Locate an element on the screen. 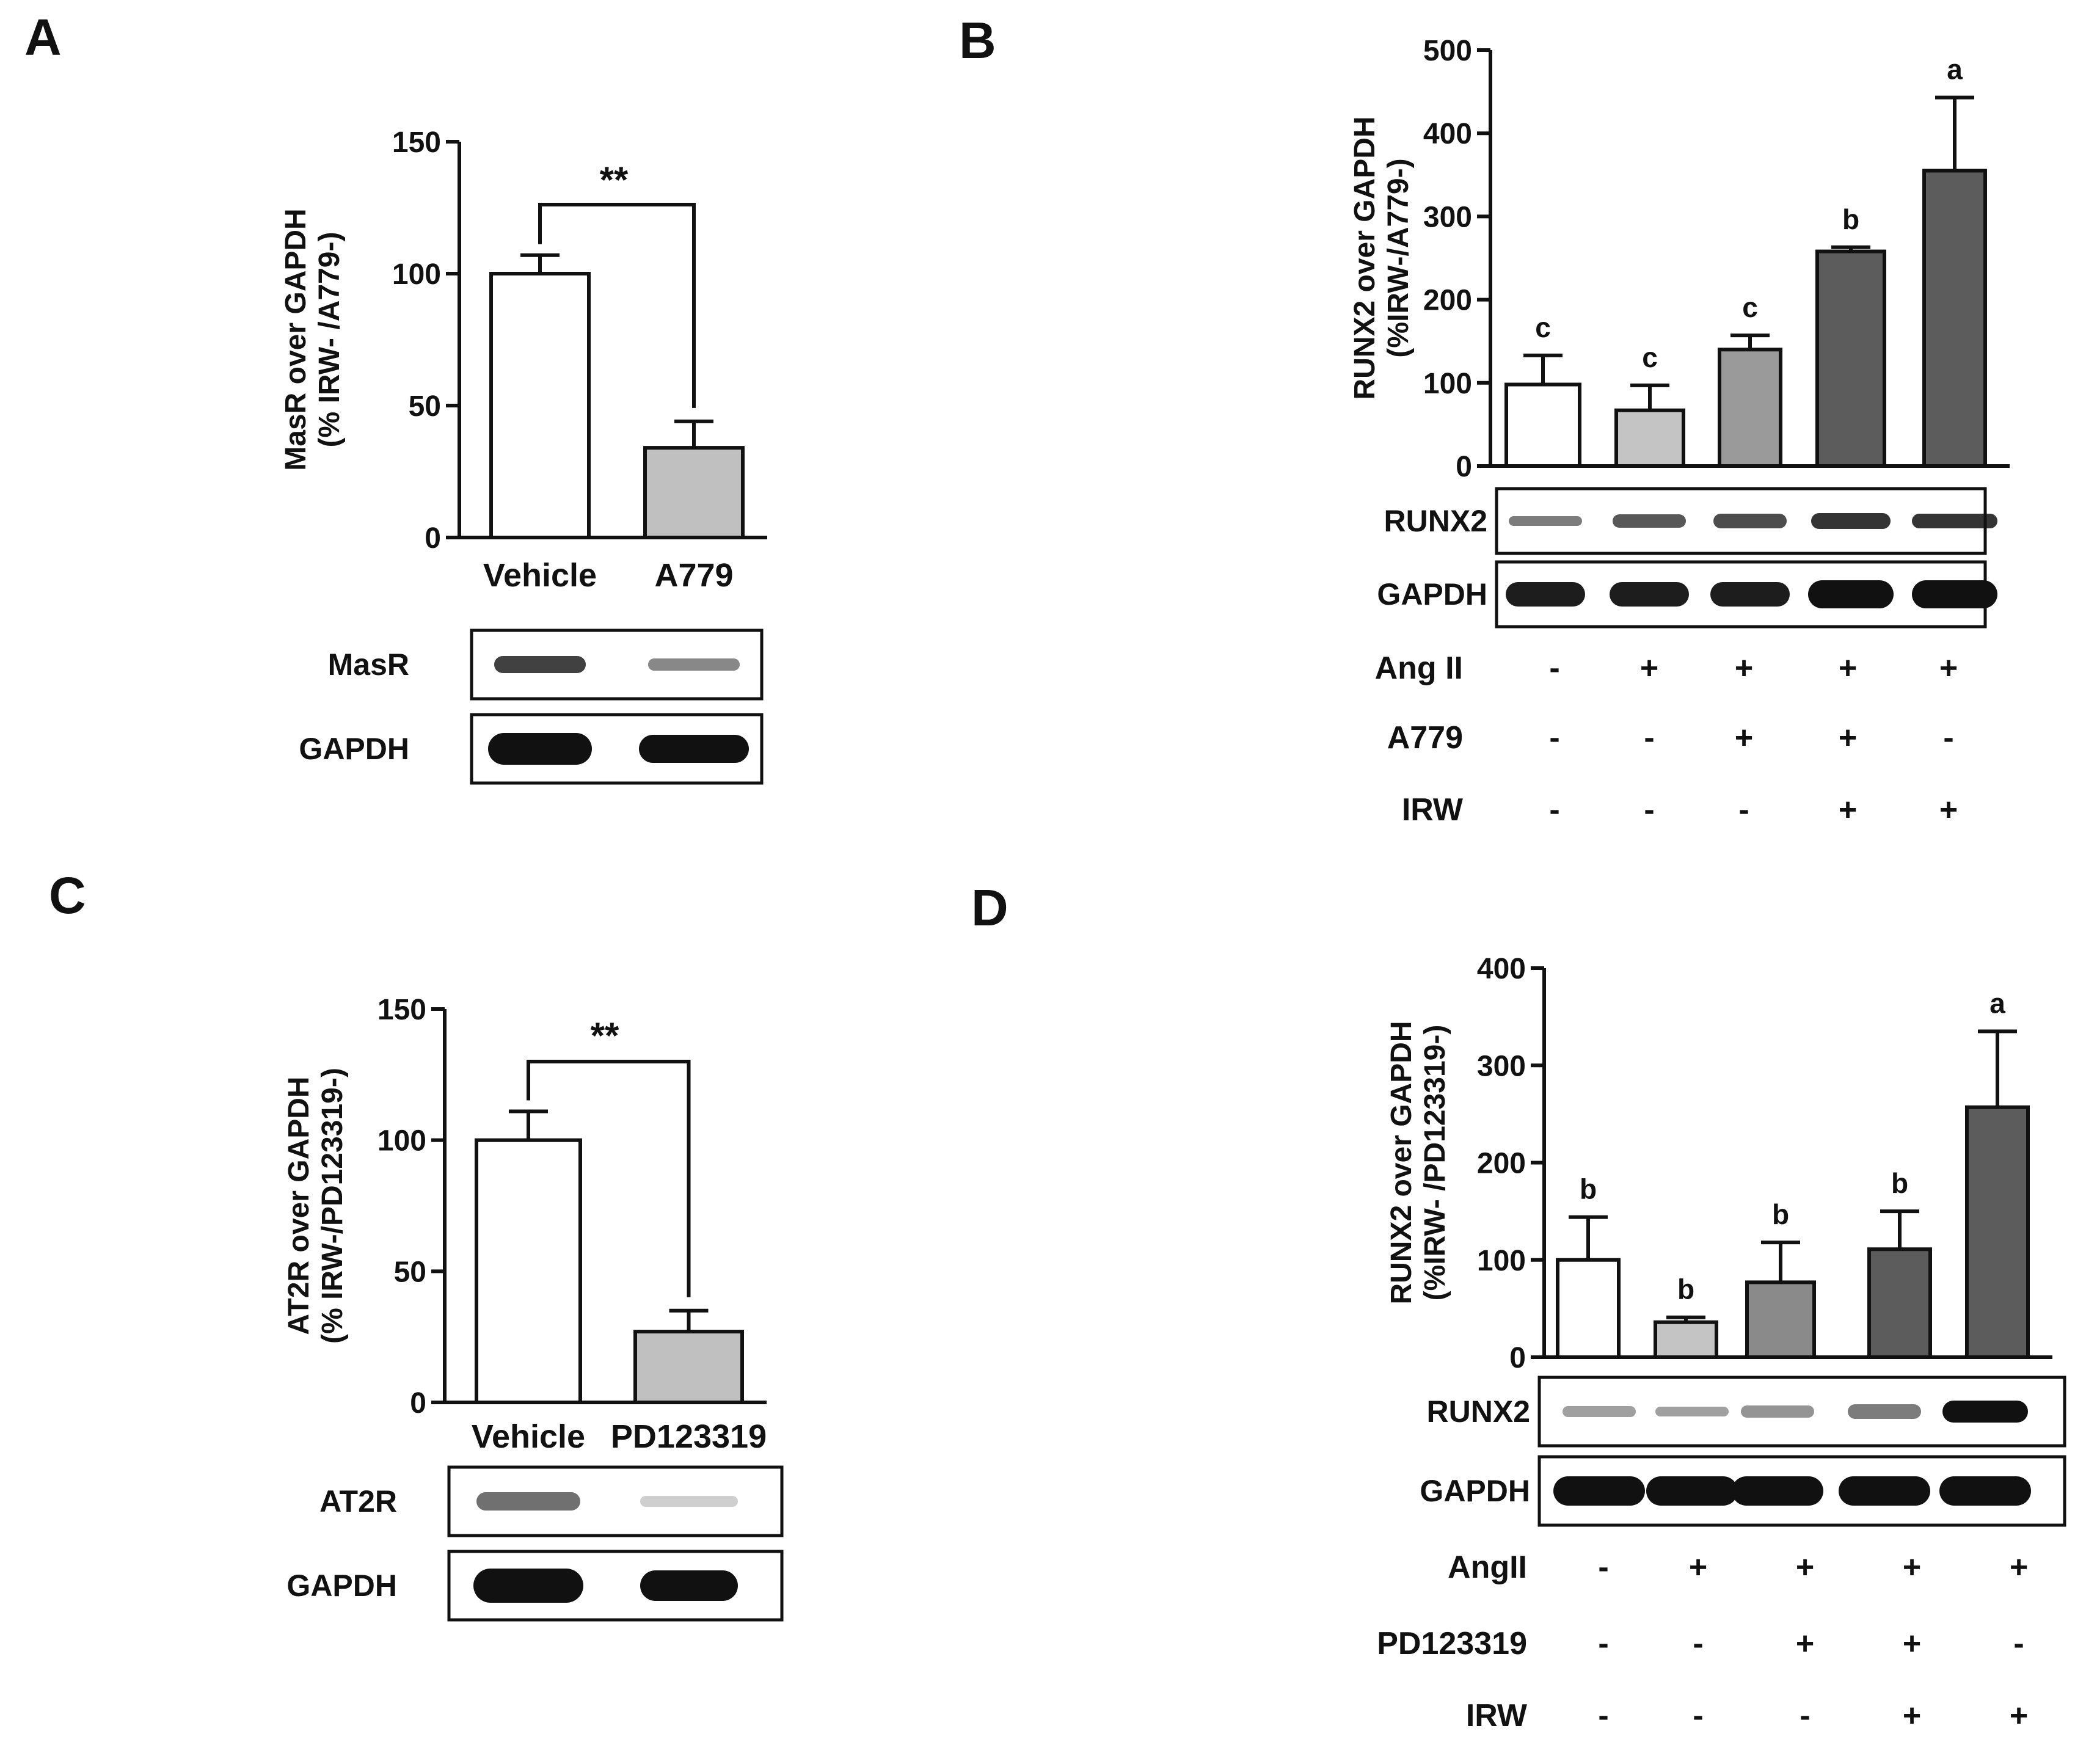 The width and height of the screenshot is (2086, 1764). blot-label: MasR is located at coordinates (368, 665).